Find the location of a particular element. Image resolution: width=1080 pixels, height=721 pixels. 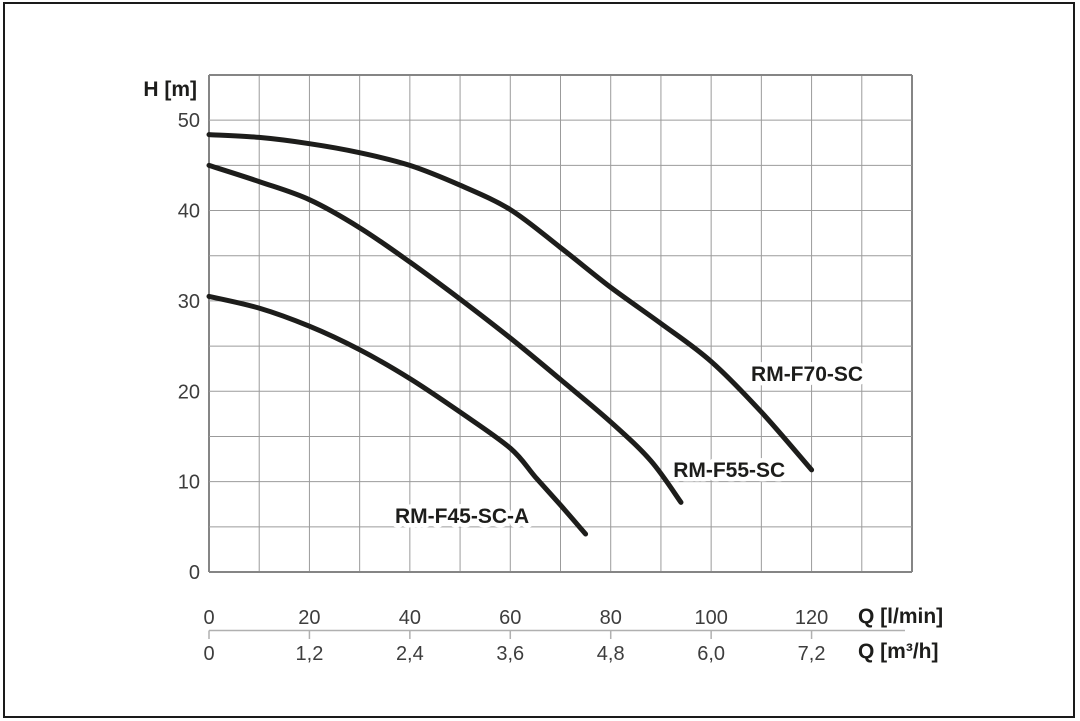

x-axis-primary-tick-label: 0 is located at coordinates (208, 618).